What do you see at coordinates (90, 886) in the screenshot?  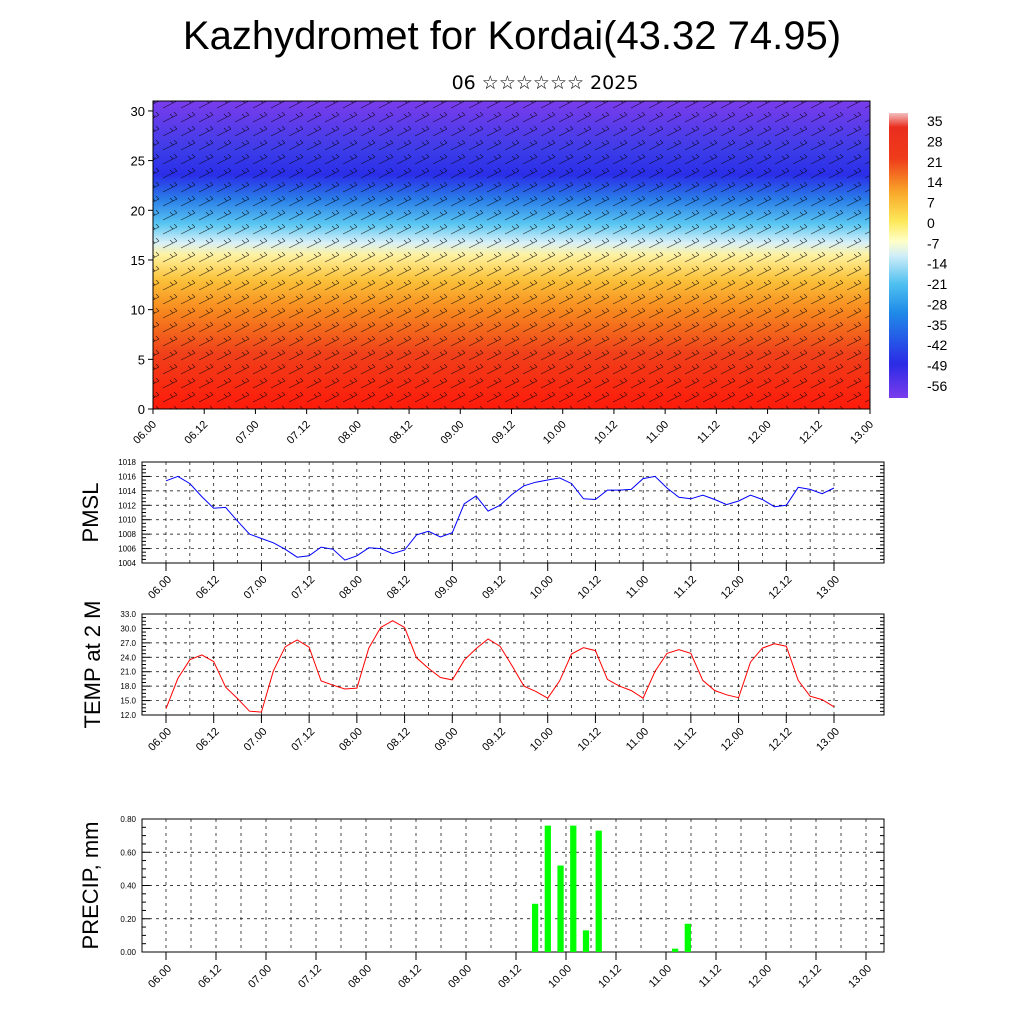 I see `precip-ylabel: PRECIP, mm` at bounding box center [90, 886].